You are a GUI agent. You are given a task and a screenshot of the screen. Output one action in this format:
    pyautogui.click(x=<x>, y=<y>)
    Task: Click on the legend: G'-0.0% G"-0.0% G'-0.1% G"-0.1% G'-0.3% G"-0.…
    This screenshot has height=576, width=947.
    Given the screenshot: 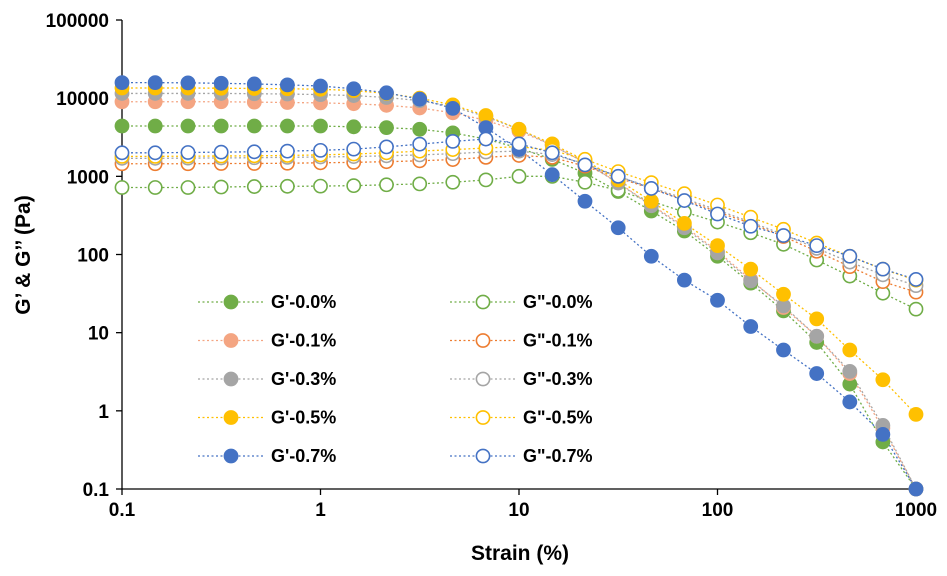 What is the action you would take?
    pyautogui.click(x=395, y=379)
    